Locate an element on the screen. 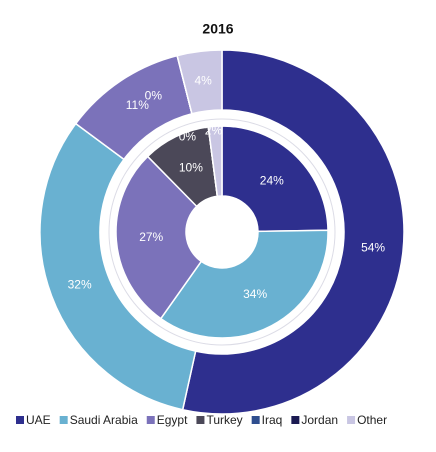 This screenshot has width=436, height=452. data-label: 2% is located at coordinates (214, 131).